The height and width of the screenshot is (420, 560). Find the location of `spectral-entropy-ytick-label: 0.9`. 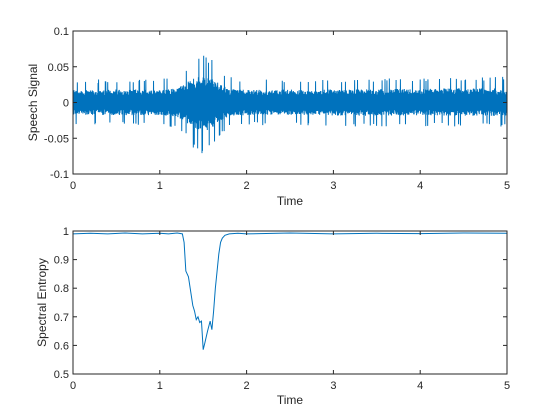

spectral-entropy-ytick-label: 0.9 is located at coordinates (61, 261).